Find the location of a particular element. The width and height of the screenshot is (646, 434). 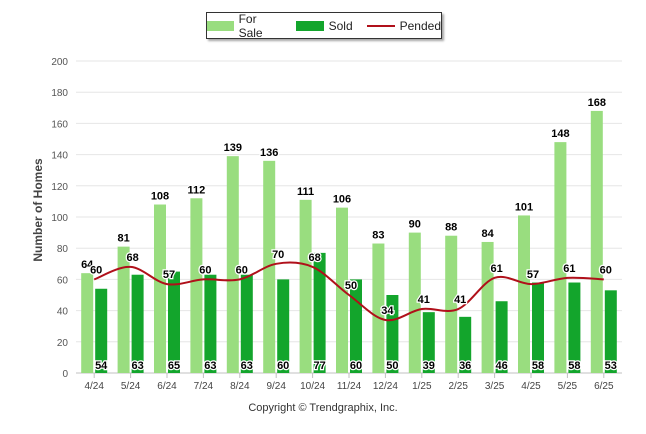

legend-item-sold: Sold is located at coordinates (324, 25).